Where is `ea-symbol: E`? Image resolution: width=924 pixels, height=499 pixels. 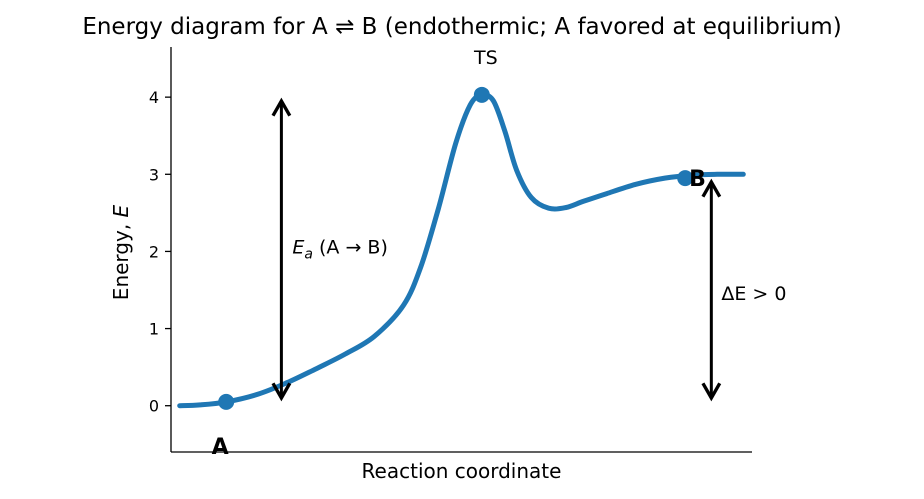 ea-symbol: E is located at coordinates (298, 247).